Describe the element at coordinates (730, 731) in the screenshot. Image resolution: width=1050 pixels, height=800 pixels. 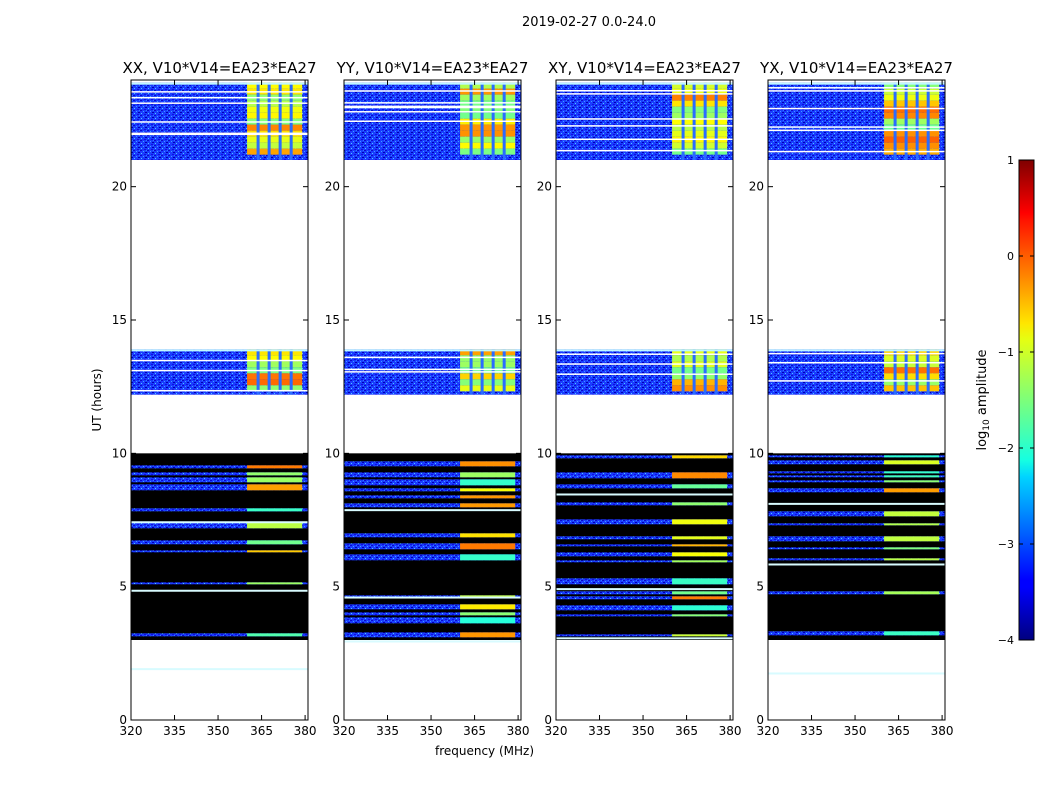
I see `x-tick-label: 380` at that location.